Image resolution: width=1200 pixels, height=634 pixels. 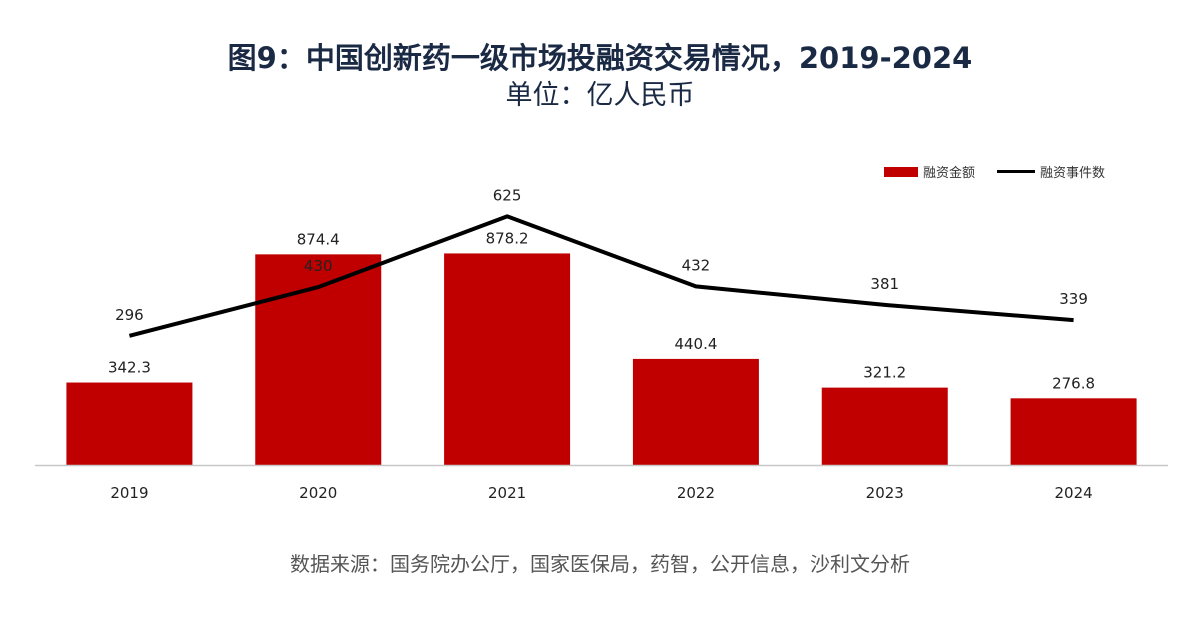 I want to click on line-data-label: 381, so click(x=884, y=284).